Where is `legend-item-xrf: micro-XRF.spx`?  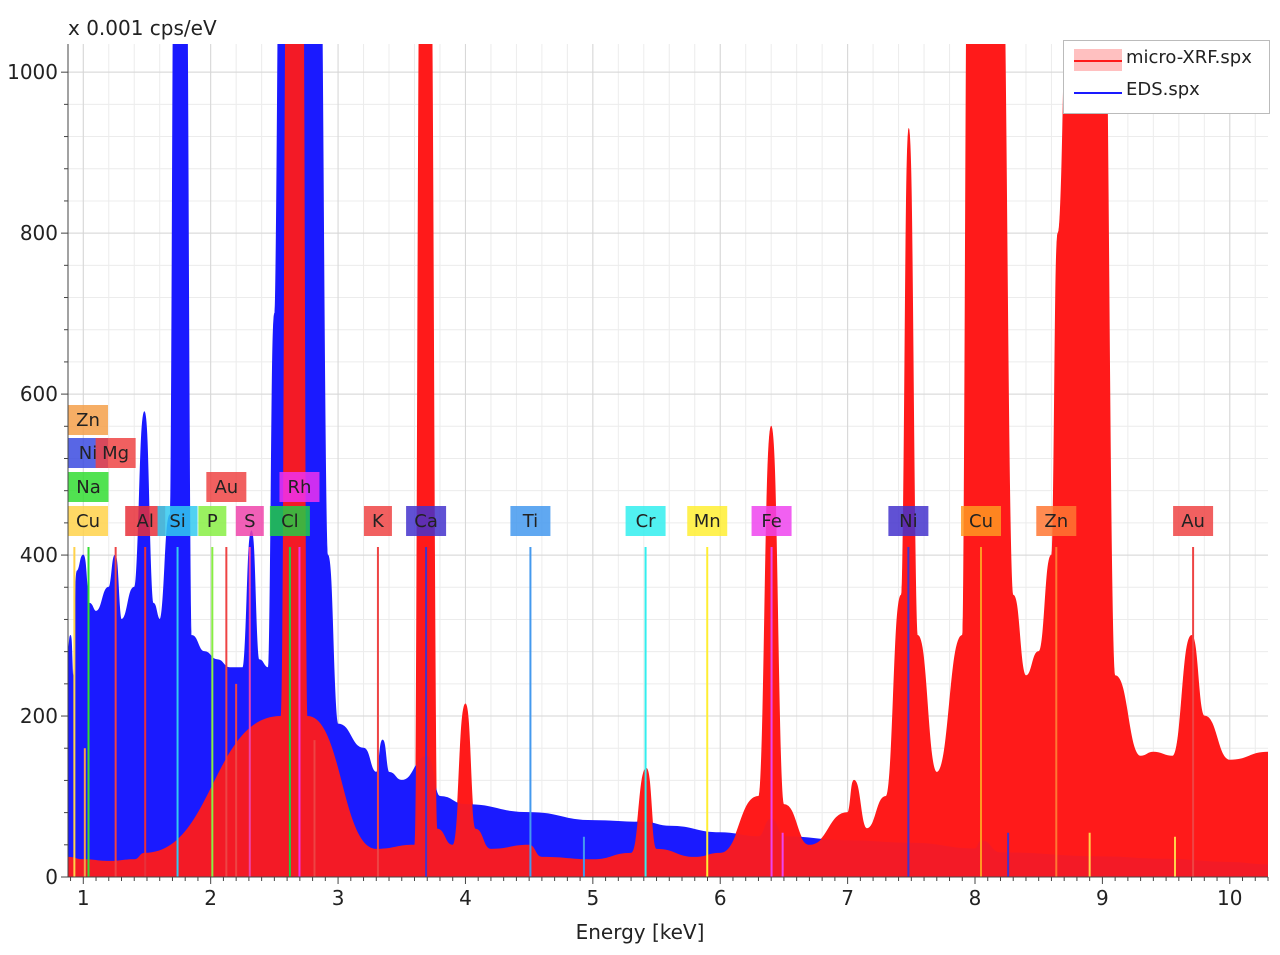 legend-item-xrf: micro-XRF.spx is located at coordinates (1169, 58).